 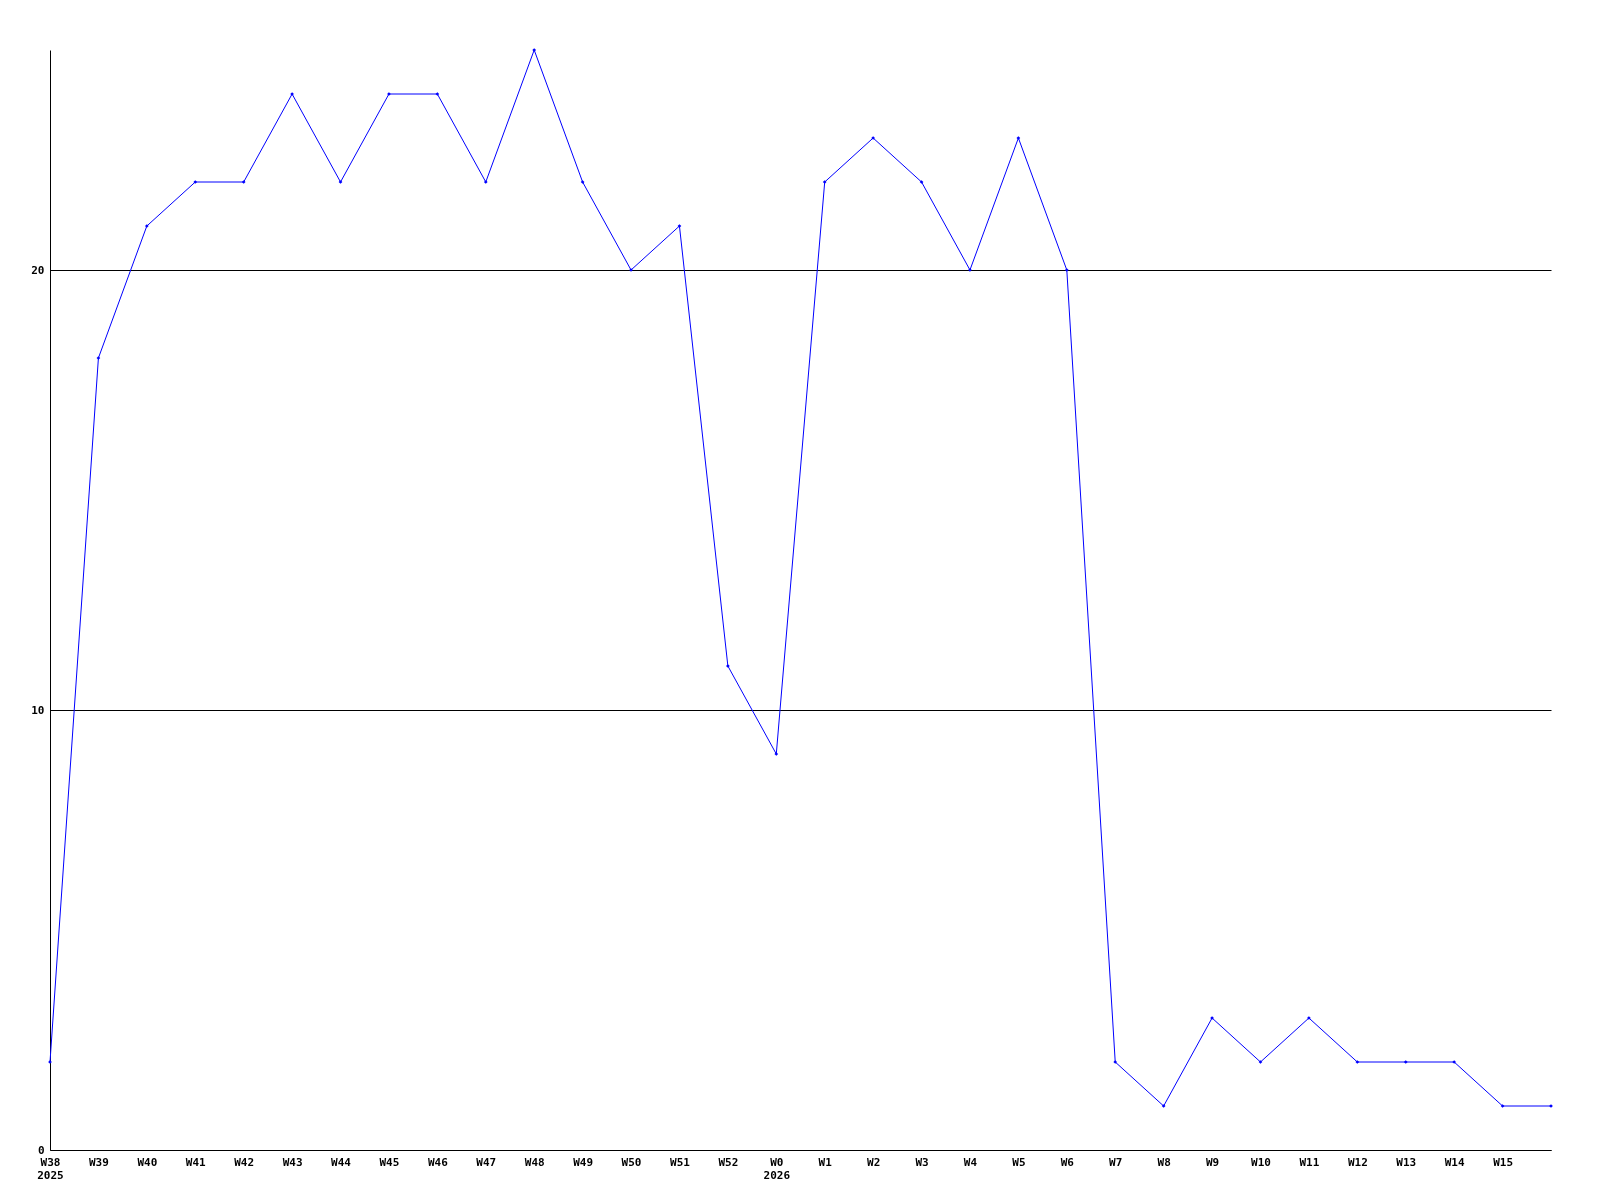 What do you see at coordinates (38, 270) in the screenshot?
I see `y-tick-label: 20` at bounding box center [38, 270].